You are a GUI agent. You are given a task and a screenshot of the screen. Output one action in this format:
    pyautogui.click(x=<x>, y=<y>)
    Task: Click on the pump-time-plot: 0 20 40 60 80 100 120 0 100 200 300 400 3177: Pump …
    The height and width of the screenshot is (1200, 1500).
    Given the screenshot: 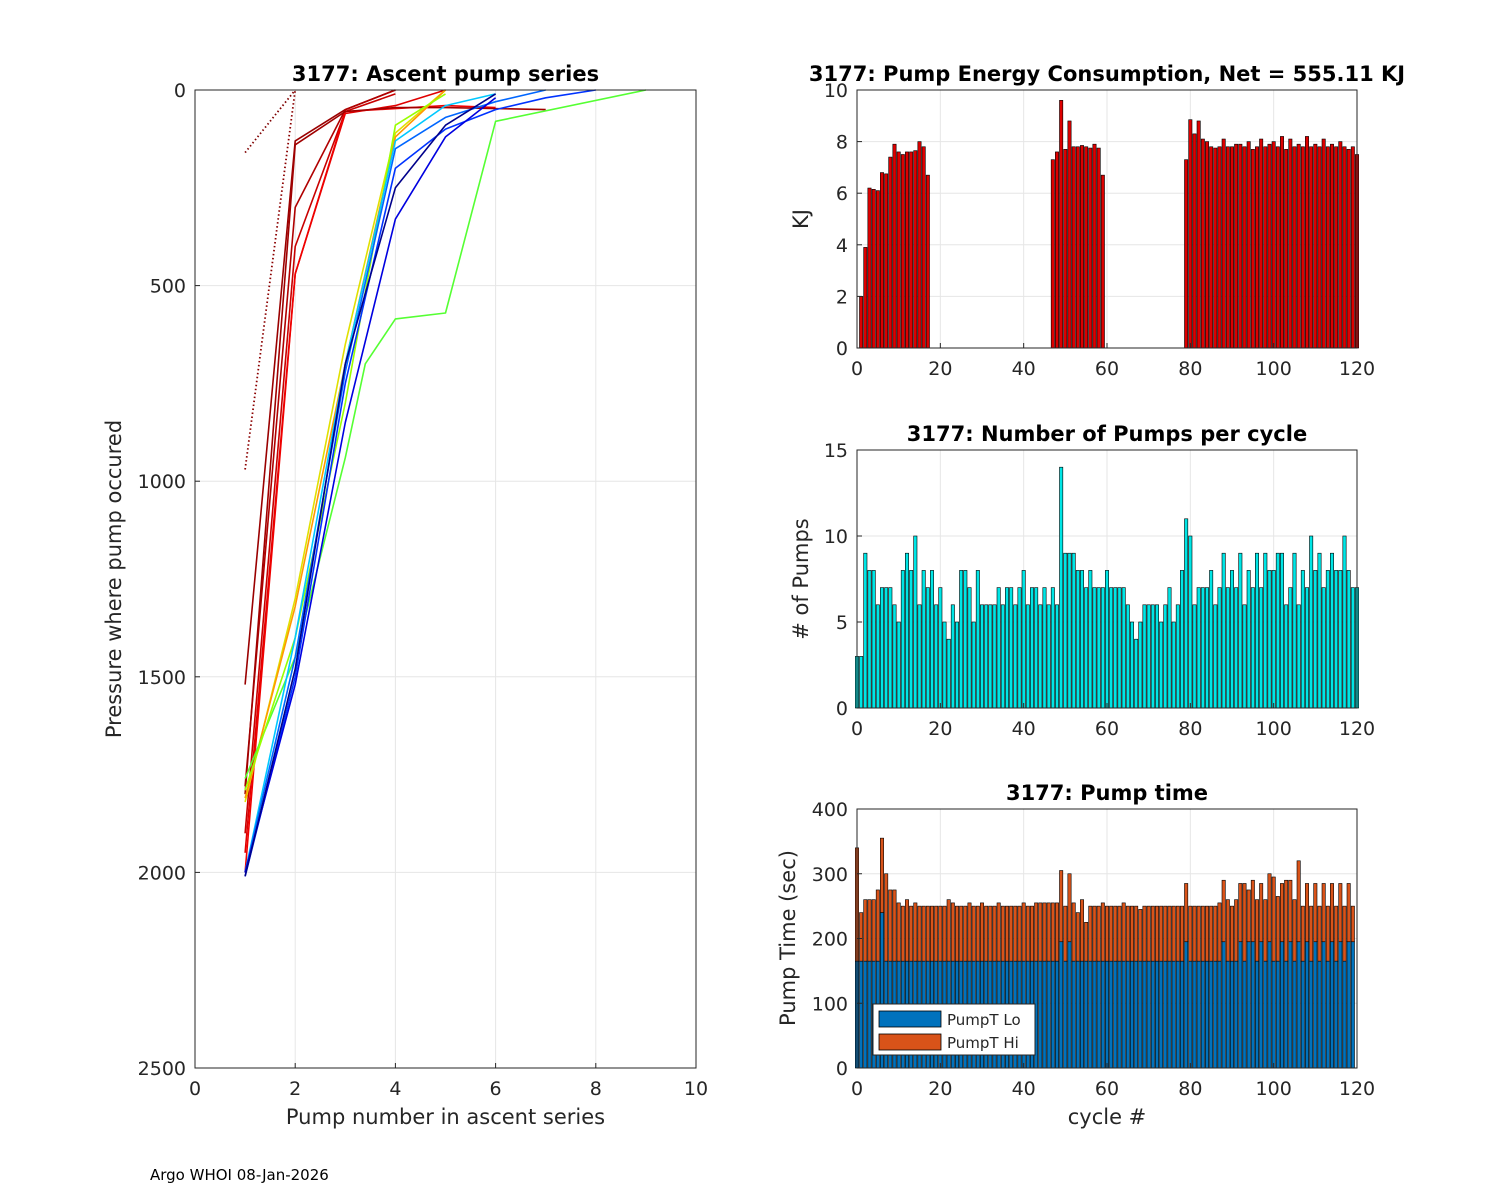 What is the action you would take?
    pyautogui.click(x=1075, y=955)
    